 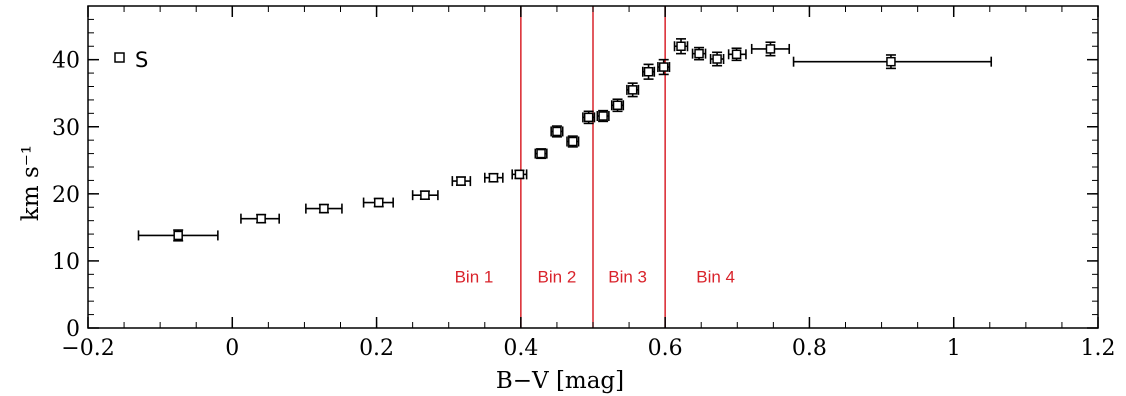 What do you see at coordinates (31, 183) in the screenshot?
I see `y-axis-label: km s⁻¹` at bounding box center [31, 183].